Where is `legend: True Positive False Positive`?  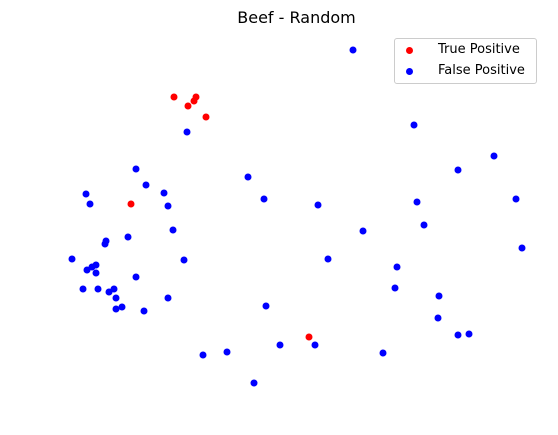 legend: True Positive False Positive is located at coordinates (465, 61).